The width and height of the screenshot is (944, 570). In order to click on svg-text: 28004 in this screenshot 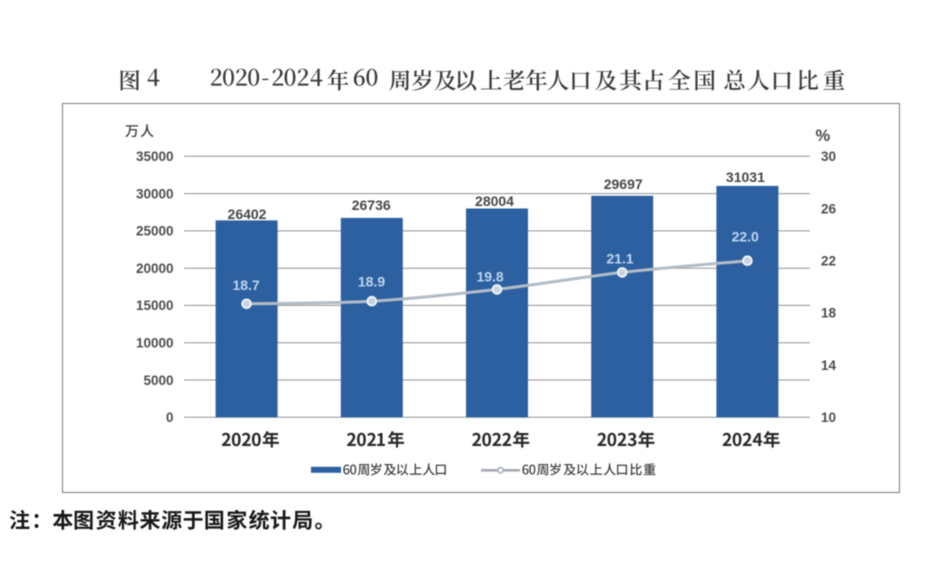, I will do `click(494, 201)`.